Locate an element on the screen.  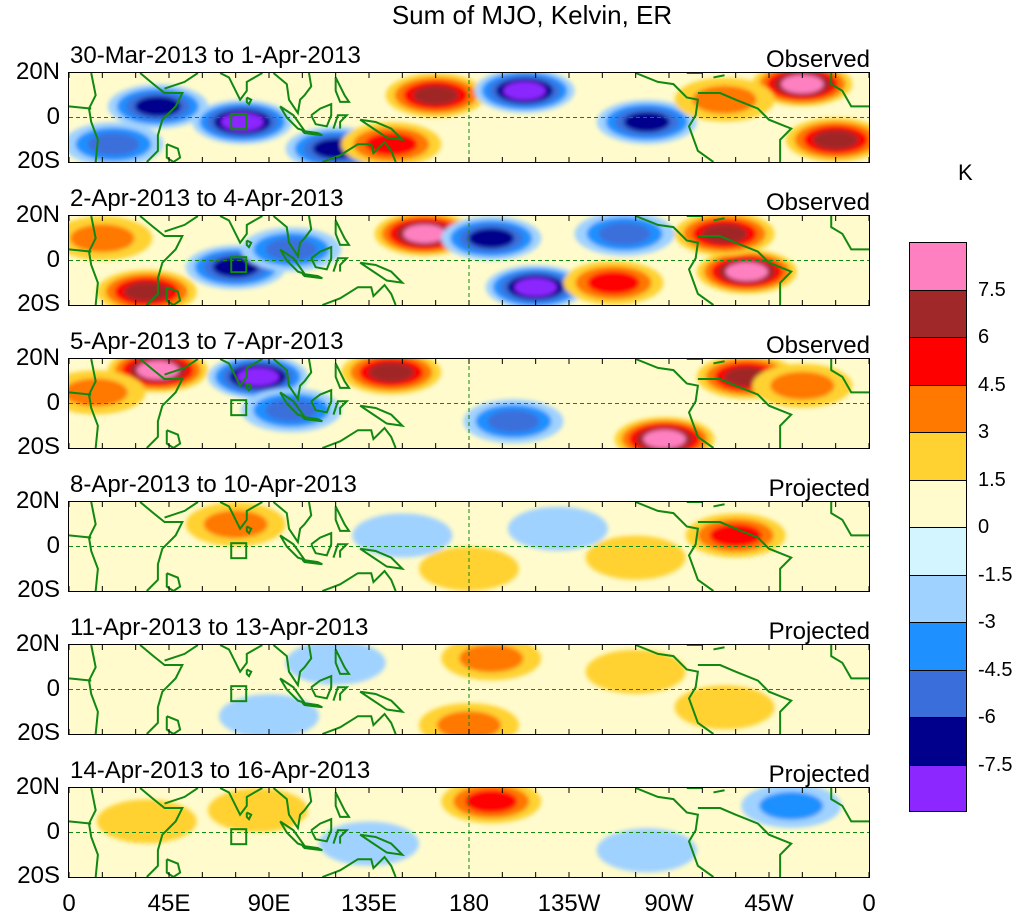
longitude-label: 0 is located at coordinates (869, 903).